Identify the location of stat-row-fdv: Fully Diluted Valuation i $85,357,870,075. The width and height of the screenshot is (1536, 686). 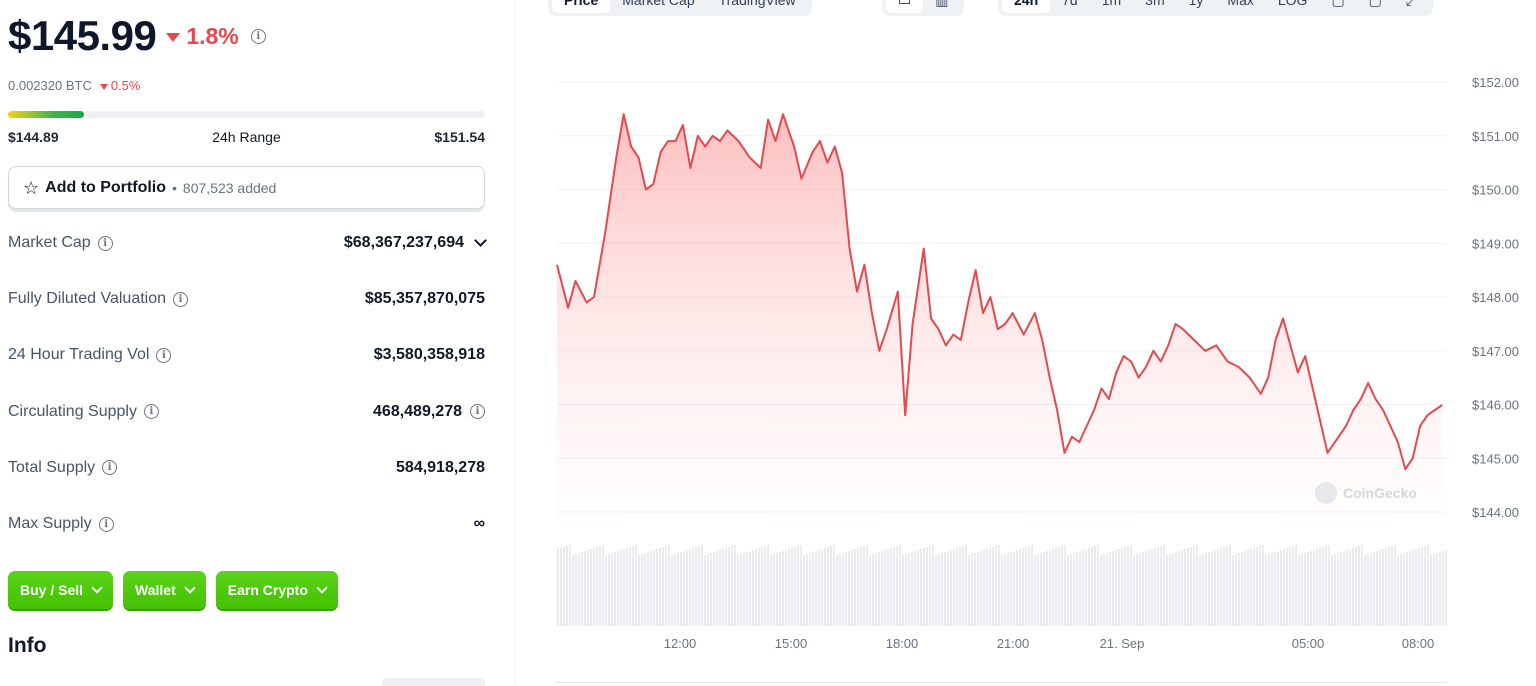
(246, 299).